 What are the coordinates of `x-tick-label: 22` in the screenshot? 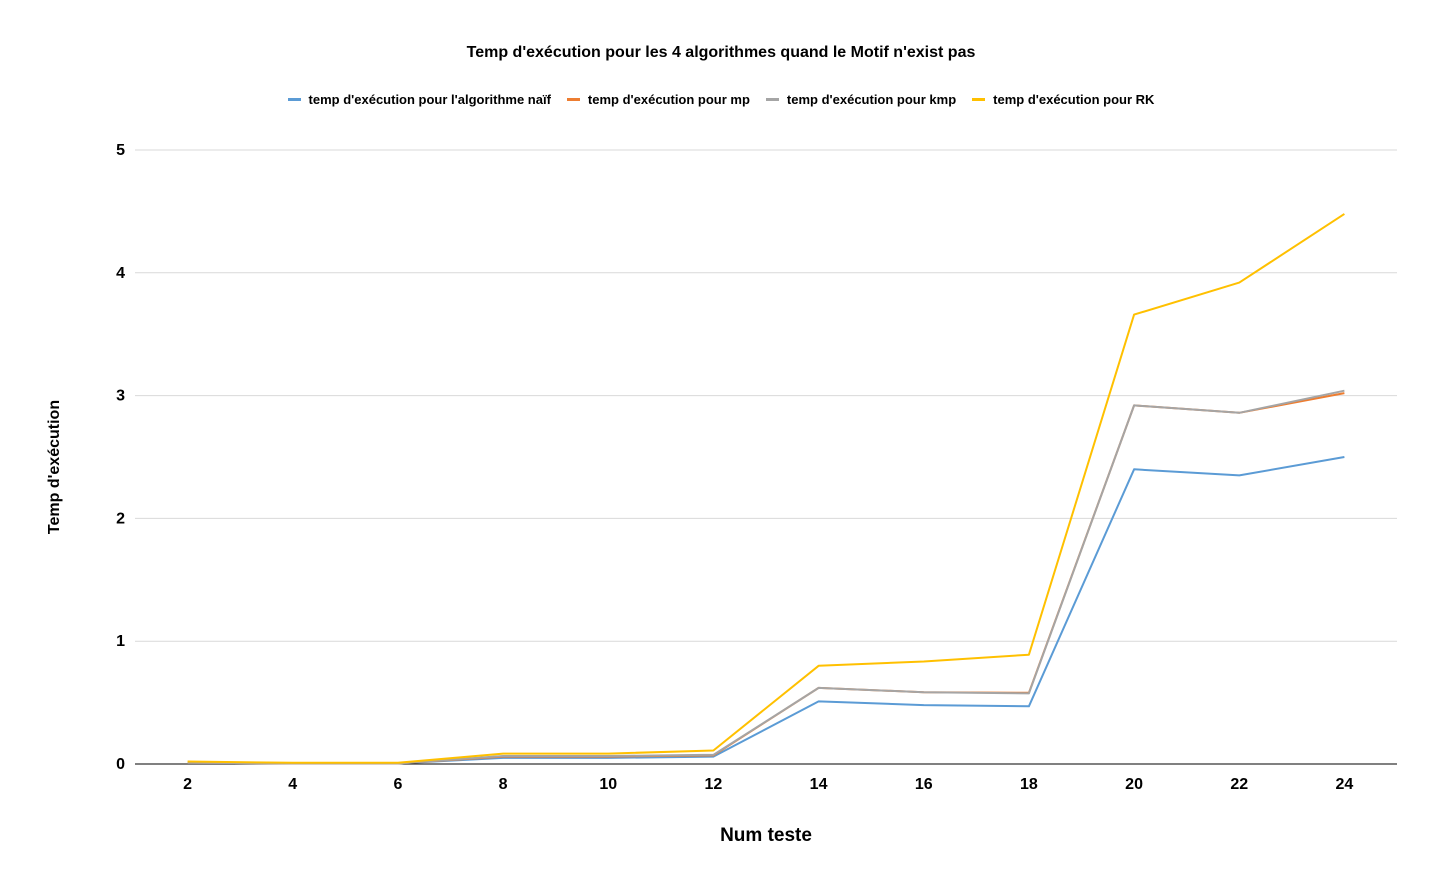 It's located at (1239, 784).